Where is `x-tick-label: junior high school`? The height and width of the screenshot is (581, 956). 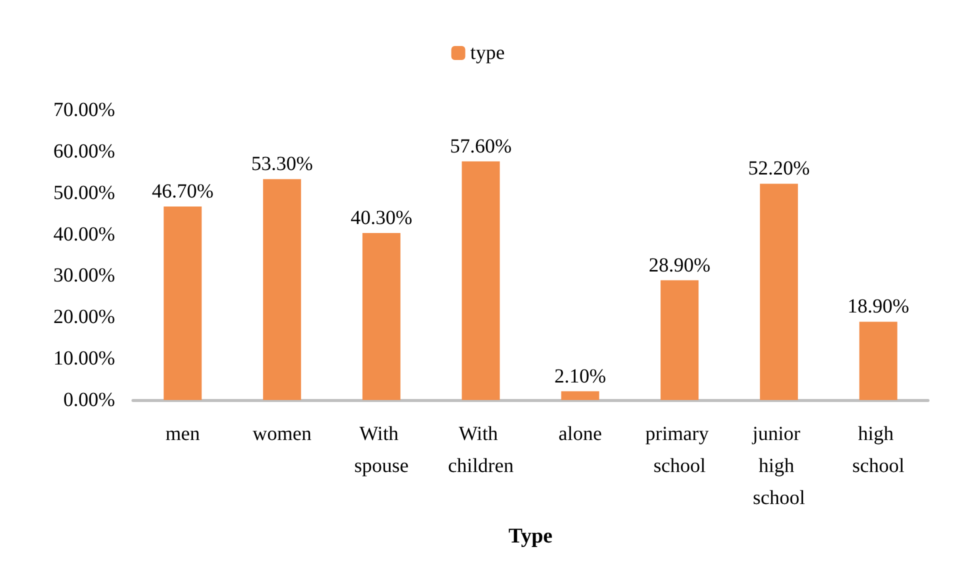 x-tick-label: junior high school is located at coordinates (779, 466).